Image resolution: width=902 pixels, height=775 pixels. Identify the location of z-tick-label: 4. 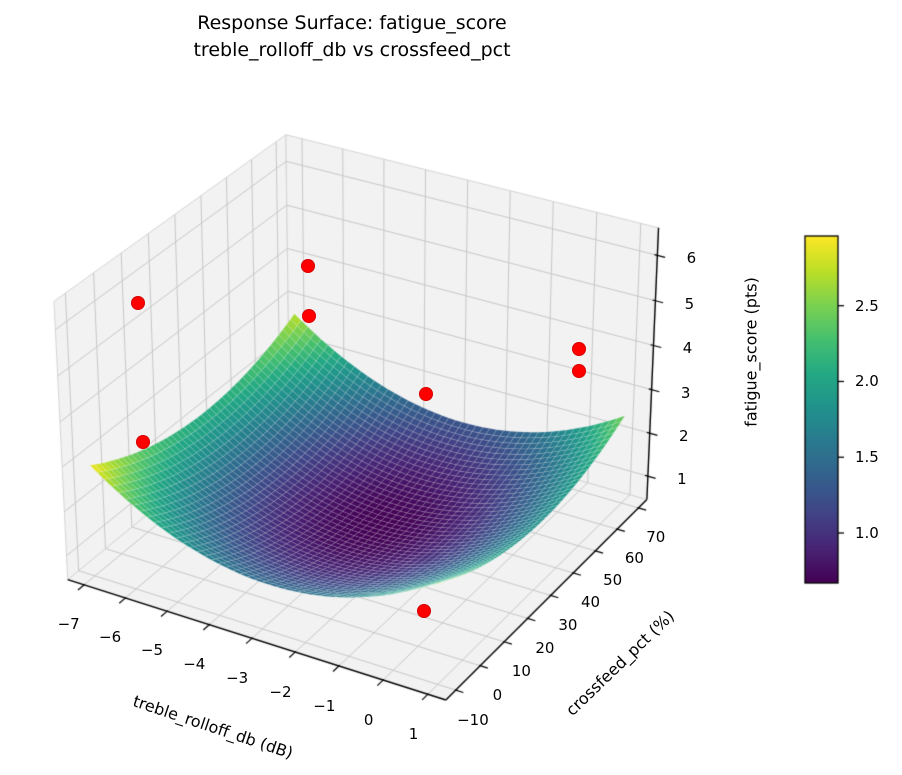
(687, 348).